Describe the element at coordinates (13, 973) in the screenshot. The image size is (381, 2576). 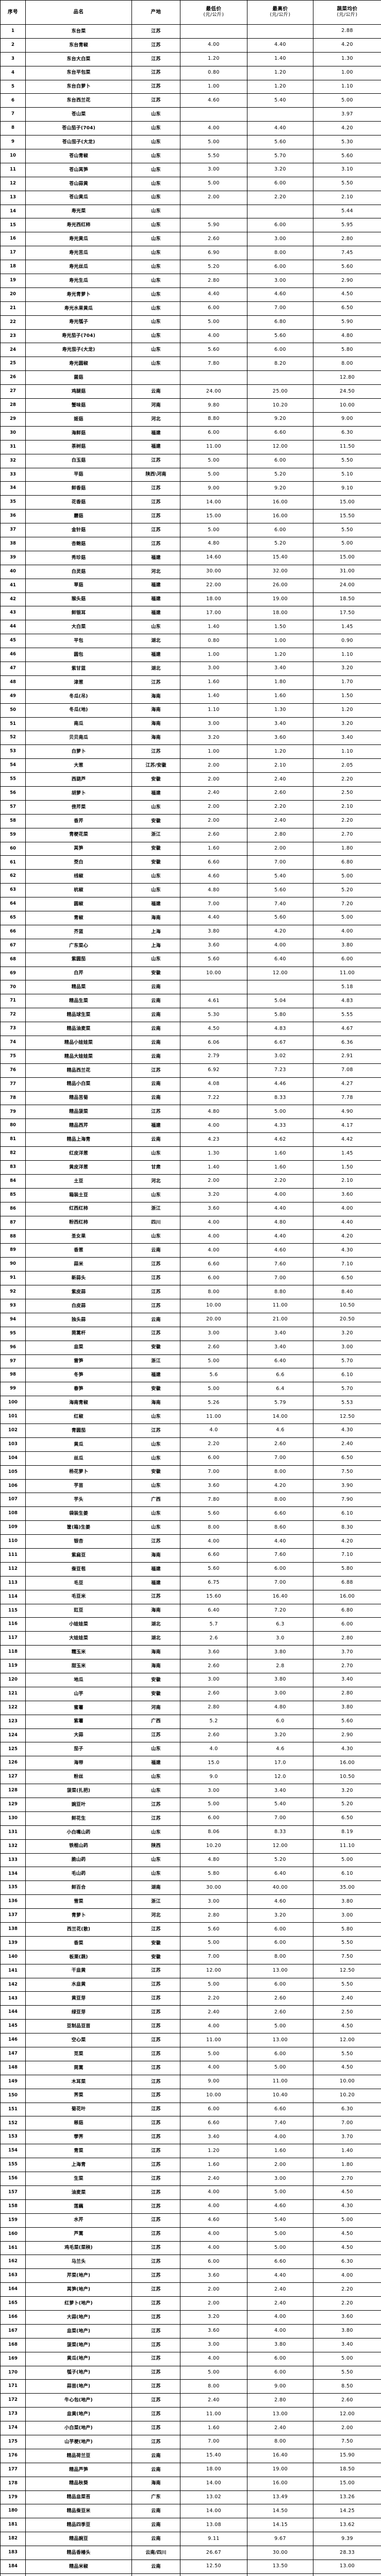
I see `cell-index: 69` at that location.